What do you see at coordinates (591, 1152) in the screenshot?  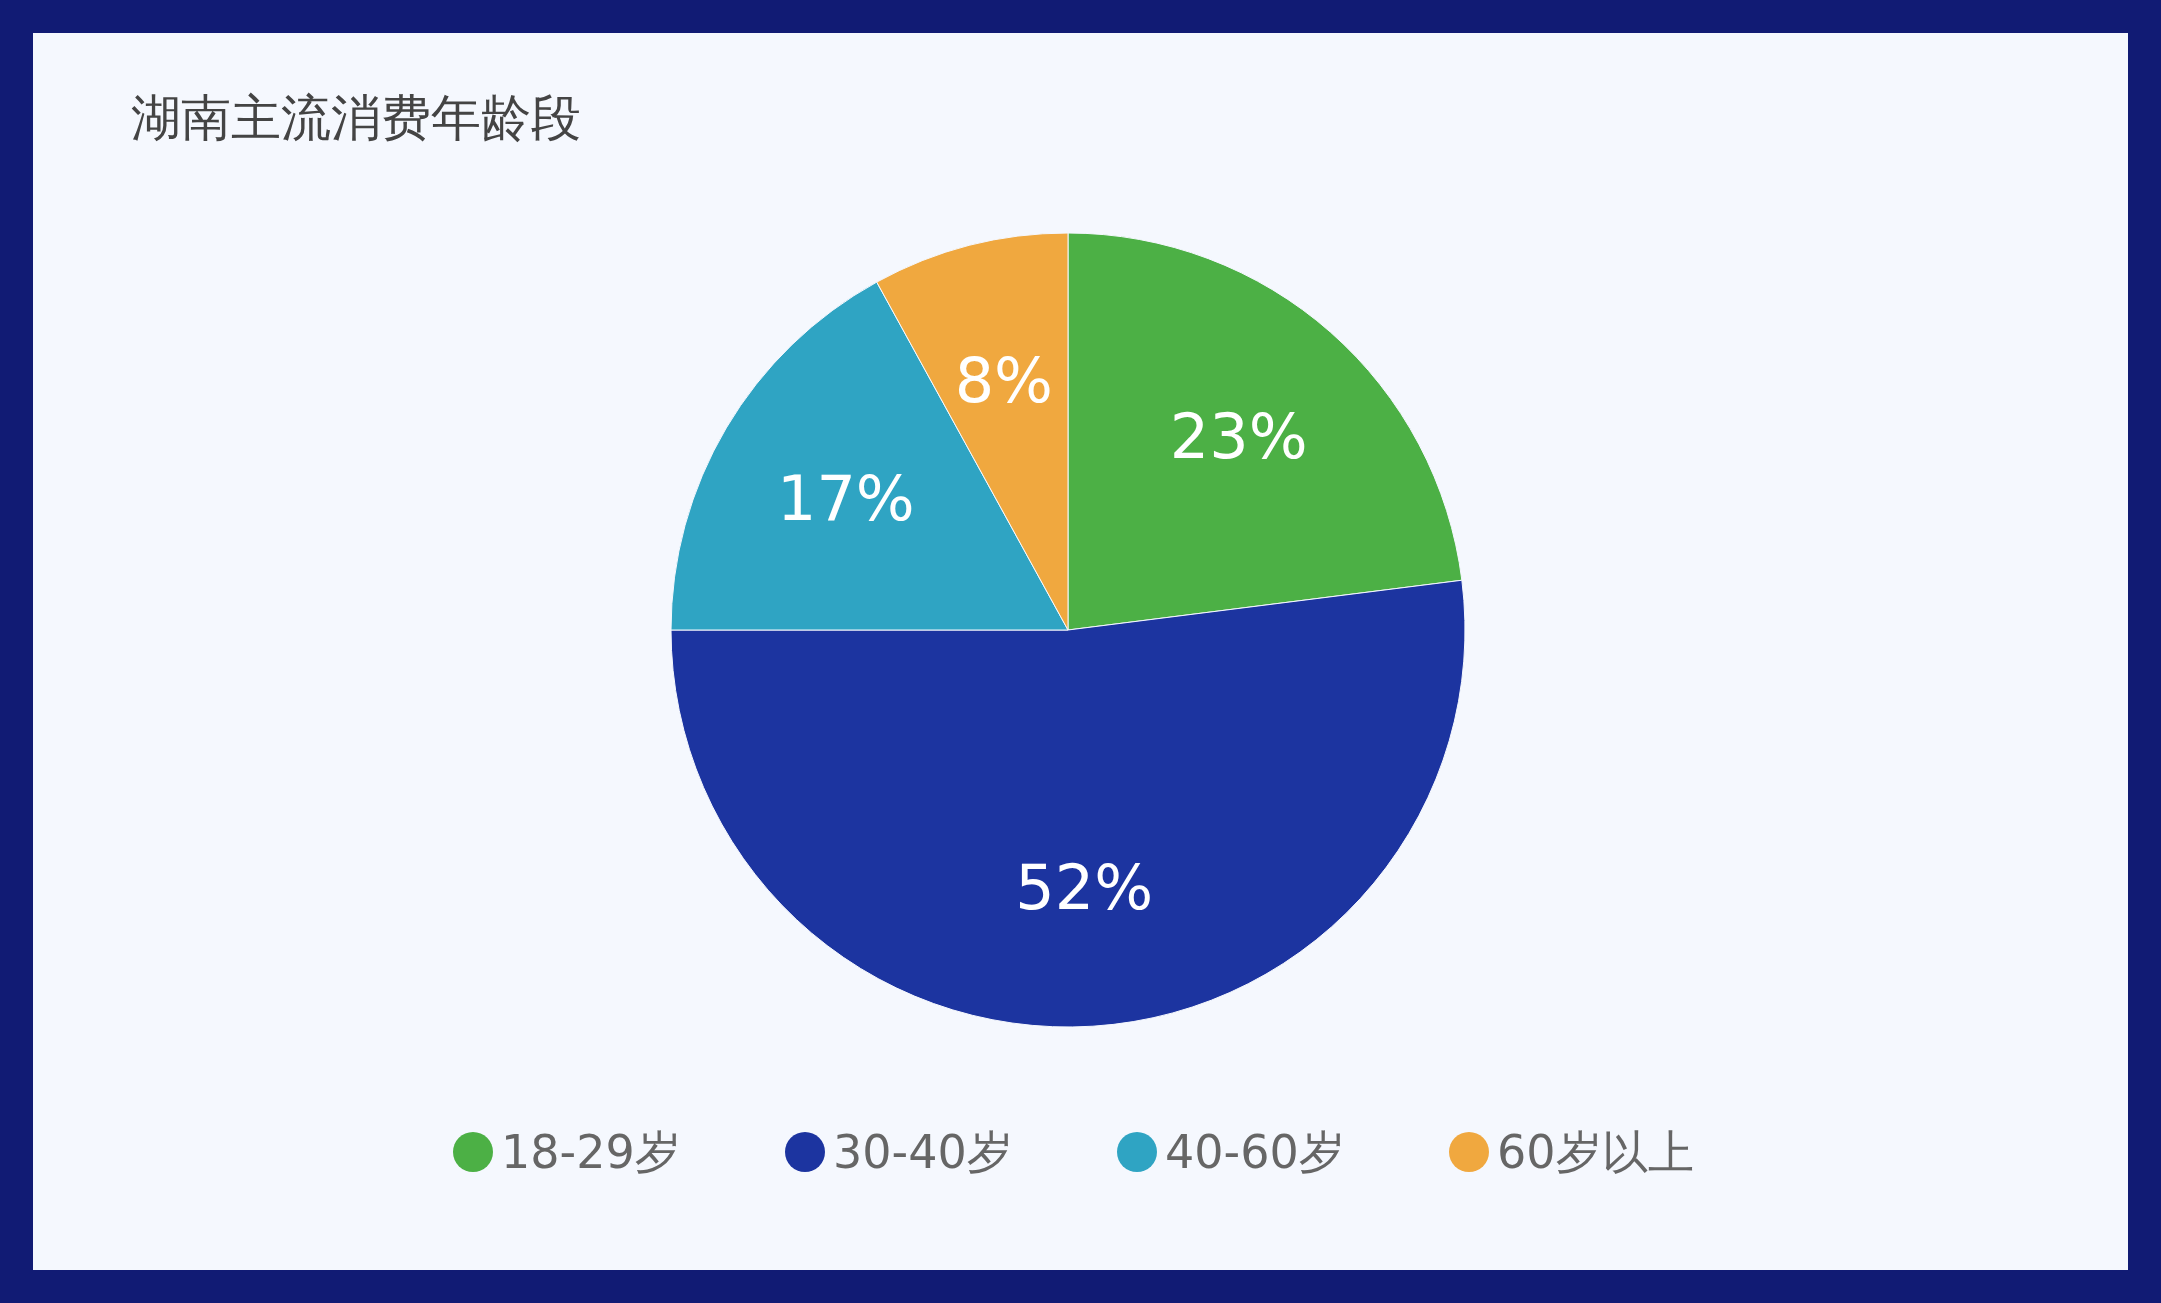 I see `legend-label: 18-29岁` at bounding box center [591, 1152].